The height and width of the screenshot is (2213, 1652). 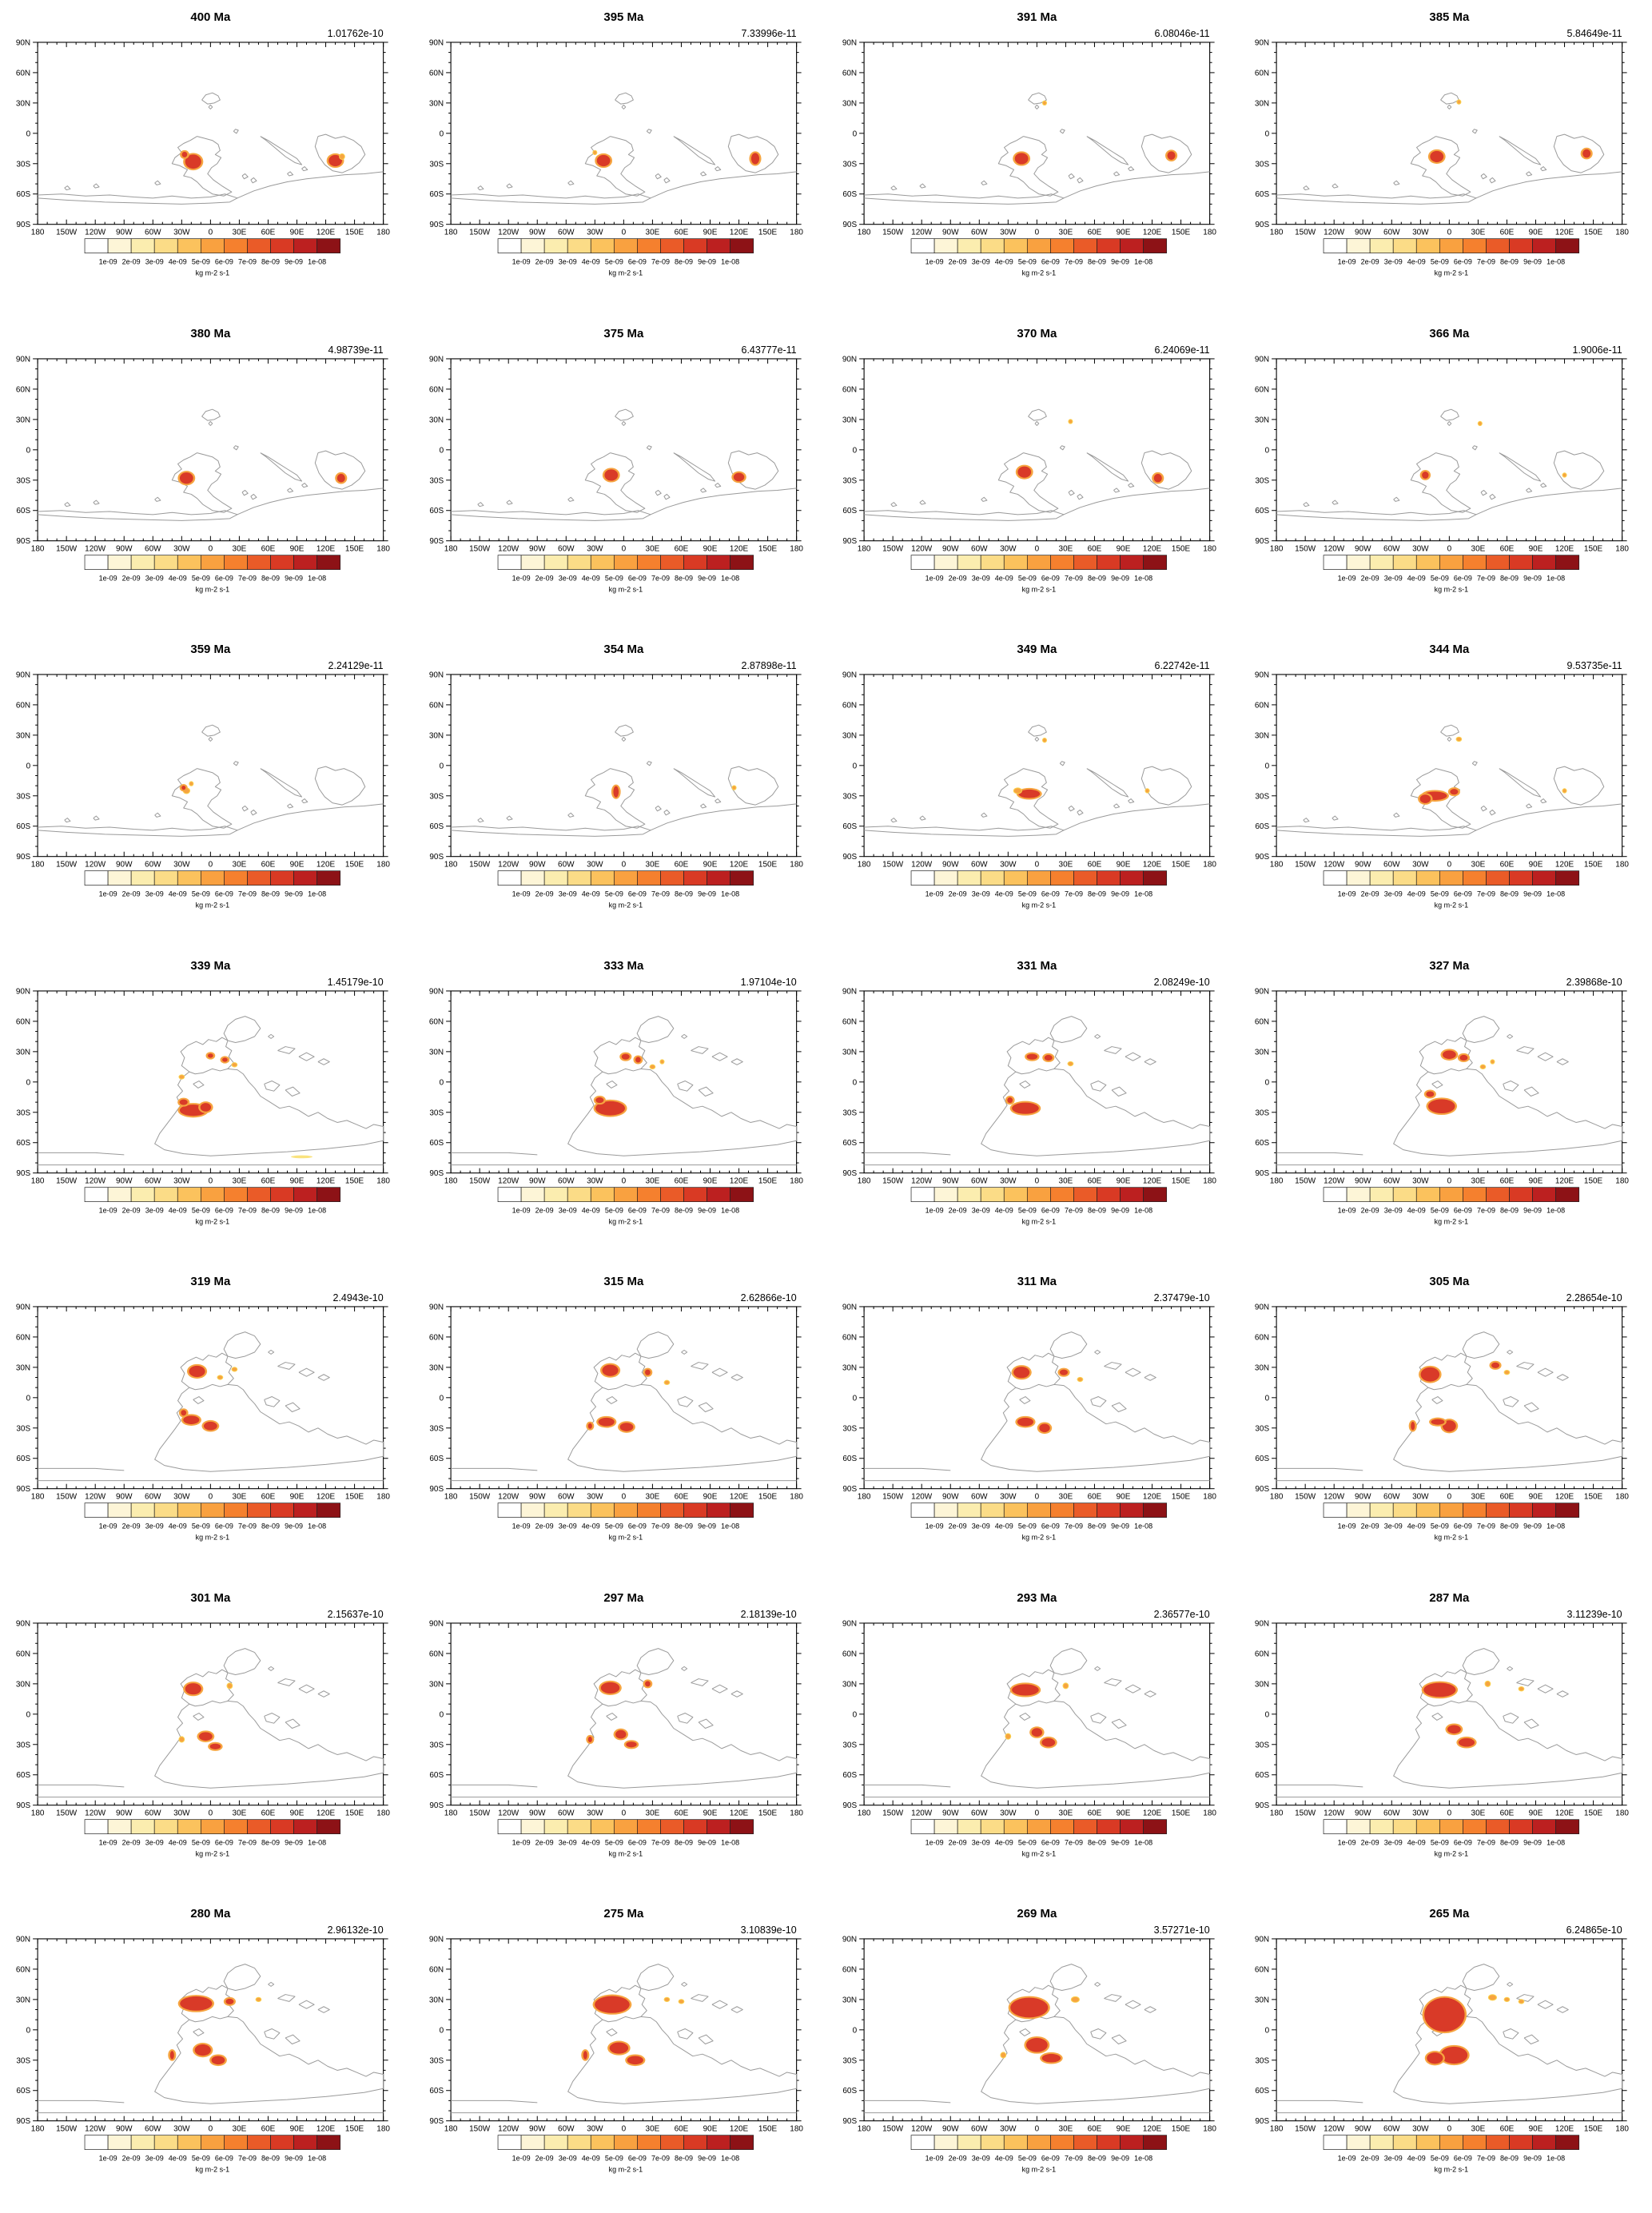 I want to click on panel-max-value: 2.36577e-10, so click(x=1181, y=1614).